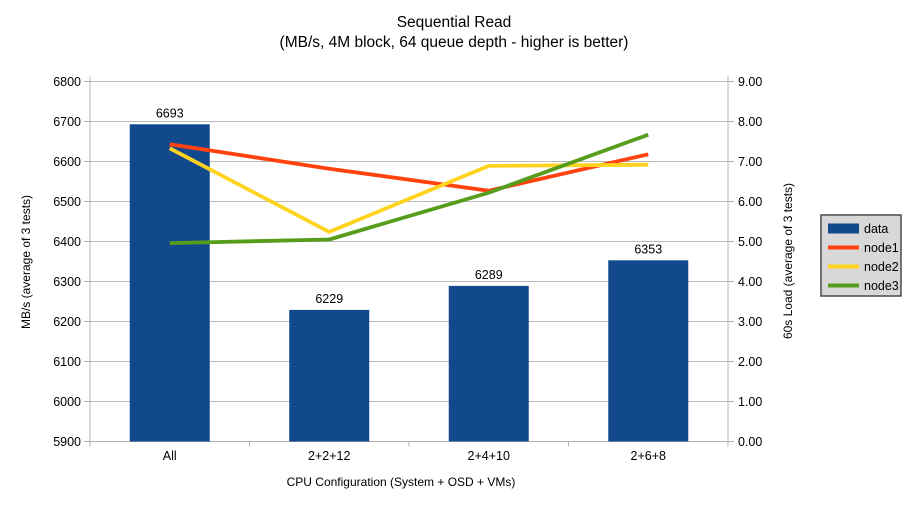  What do you see at coordinates (67, 442) in the screenshot?
I see `y-axis-left-tick-label: 5900` at bounding box center [67, 442].